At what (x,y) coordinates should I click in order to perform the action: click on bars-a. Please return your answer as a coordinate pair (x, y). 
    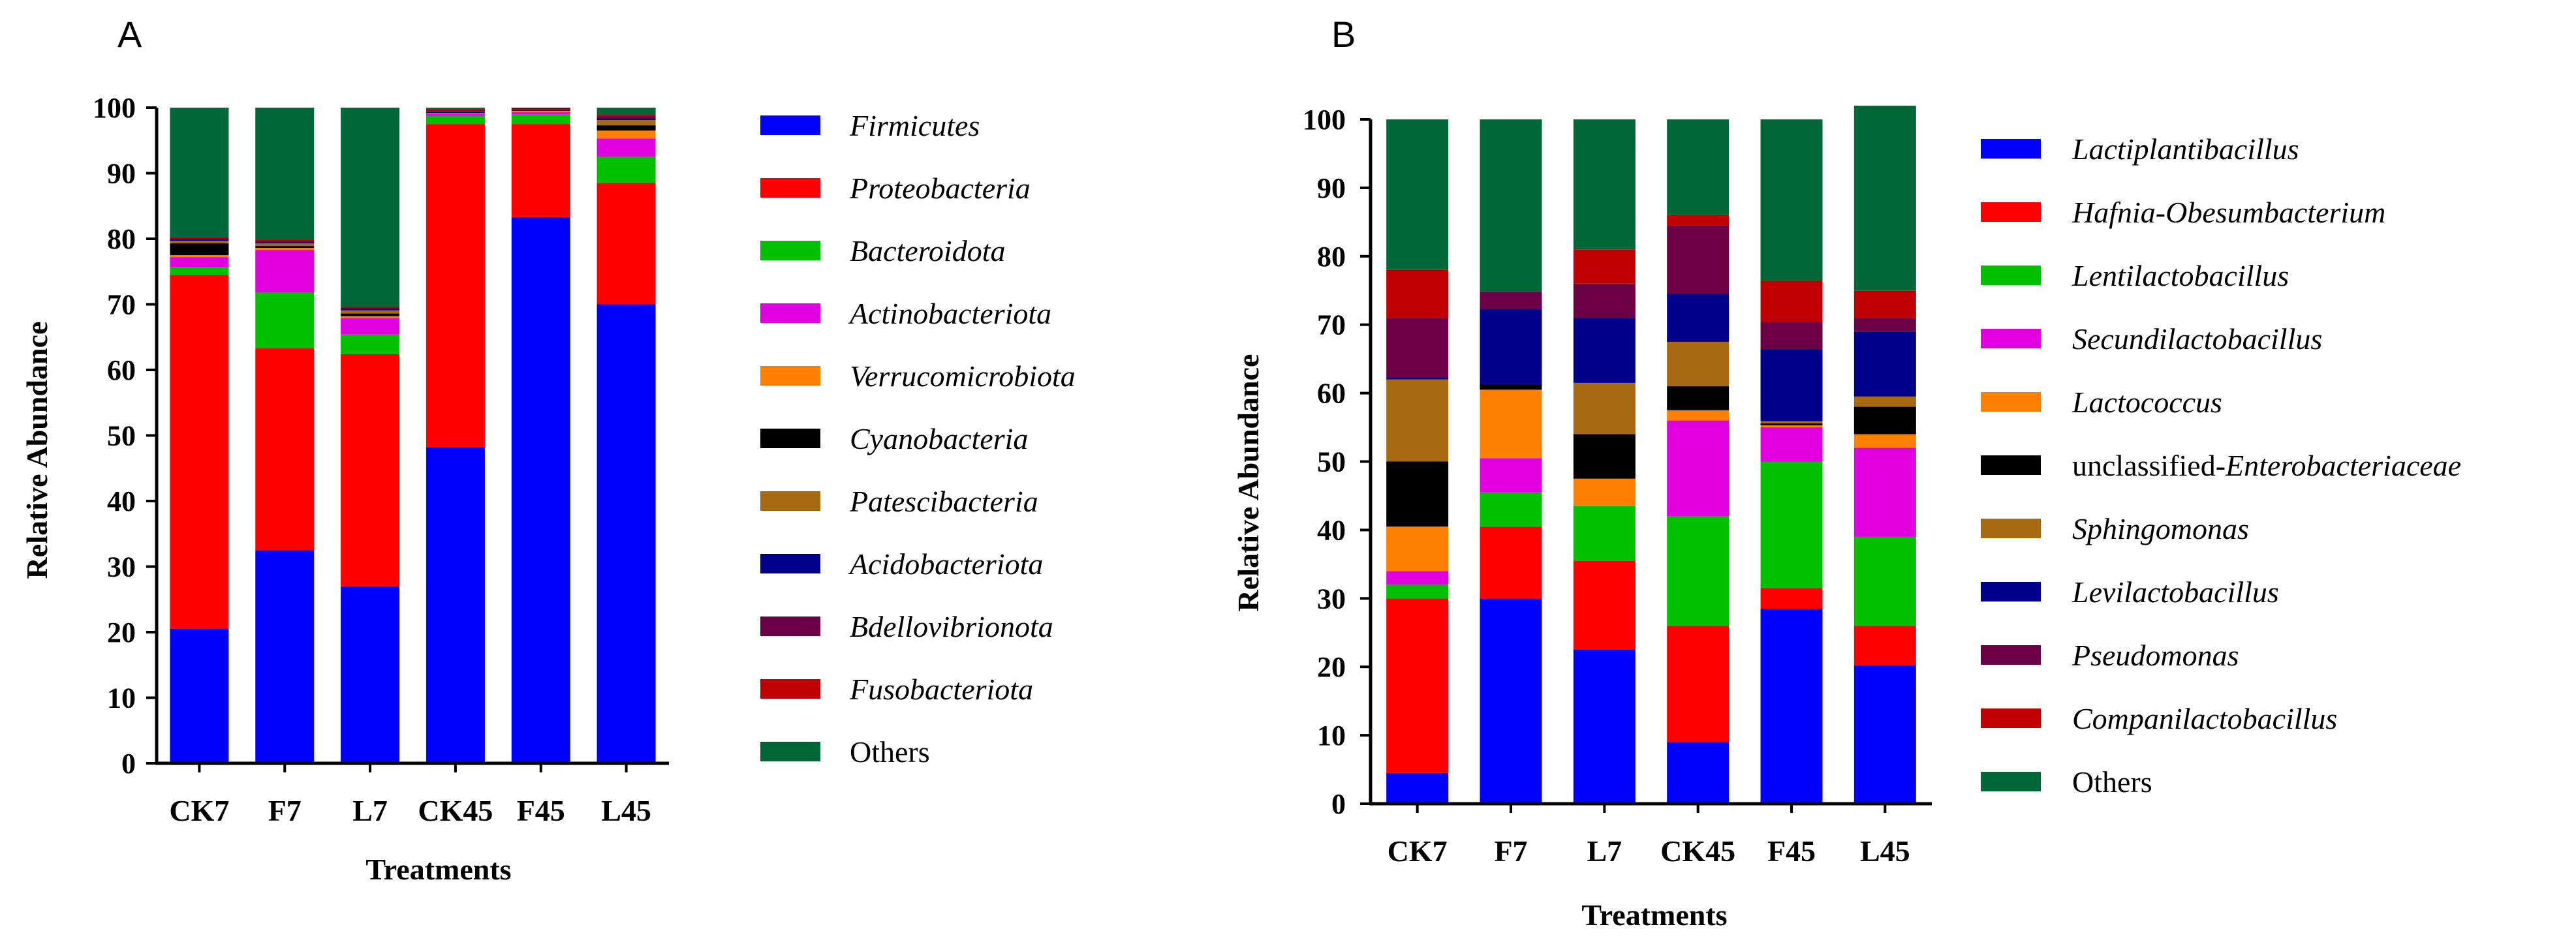
    Looking at the image, I should click on (413, 436).